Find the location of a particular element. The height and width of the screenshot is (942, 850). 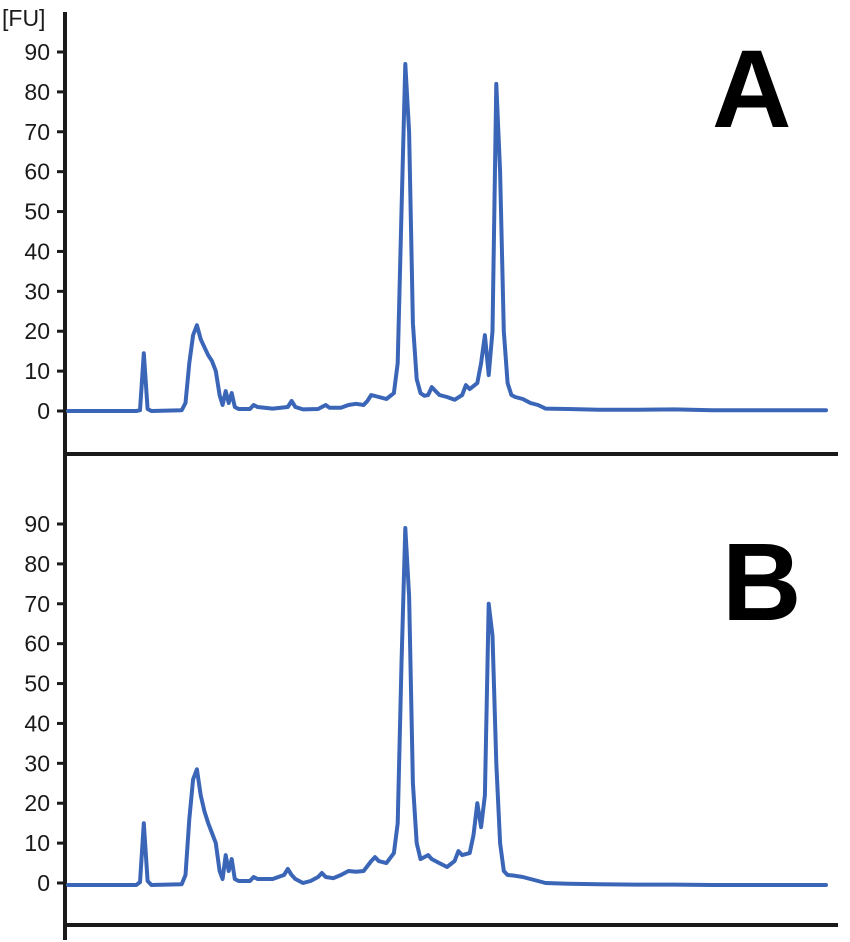

panel-b-y-tick-label: 50 is located at coordinates (37, 684).